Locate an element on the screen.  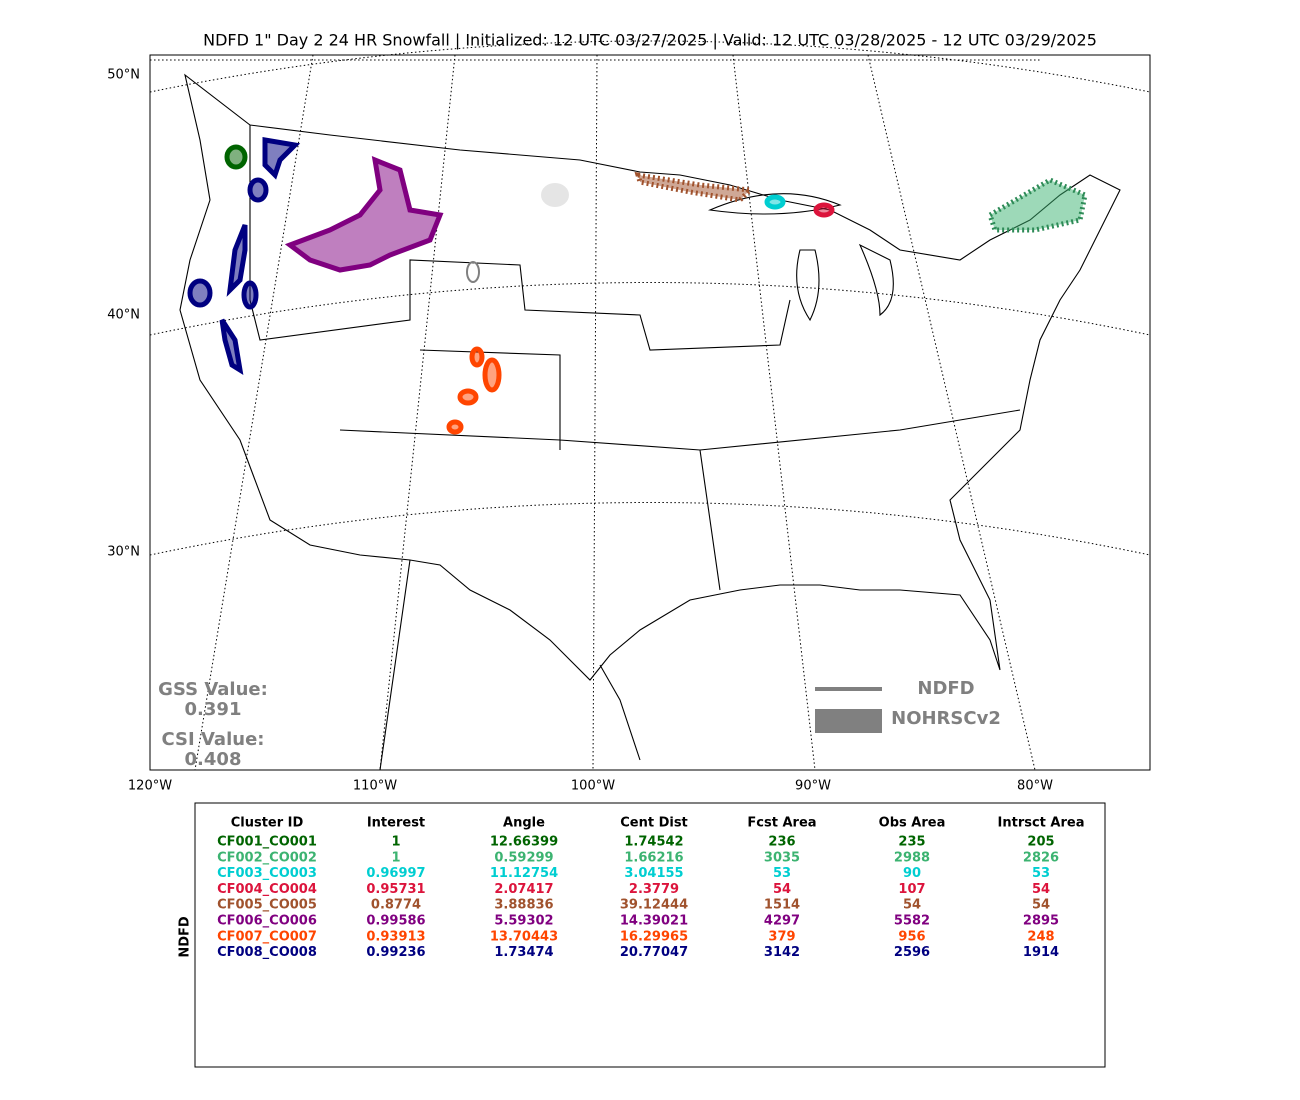
gss-value: 0.391 is located at coordinates (213, 709).